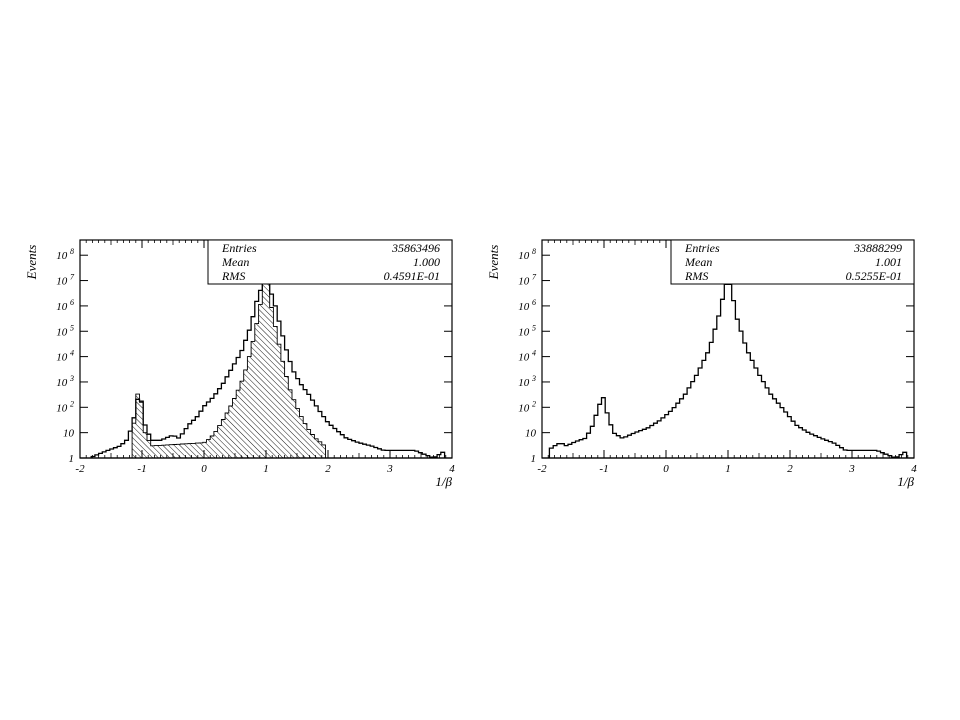 Image resolution: width=960 pixels, height=720 pixels. What do you see at coordinates (426, 262) in the screenshot?
I see `stats-mean-value: 1.000` at bounding box center [426, 262].